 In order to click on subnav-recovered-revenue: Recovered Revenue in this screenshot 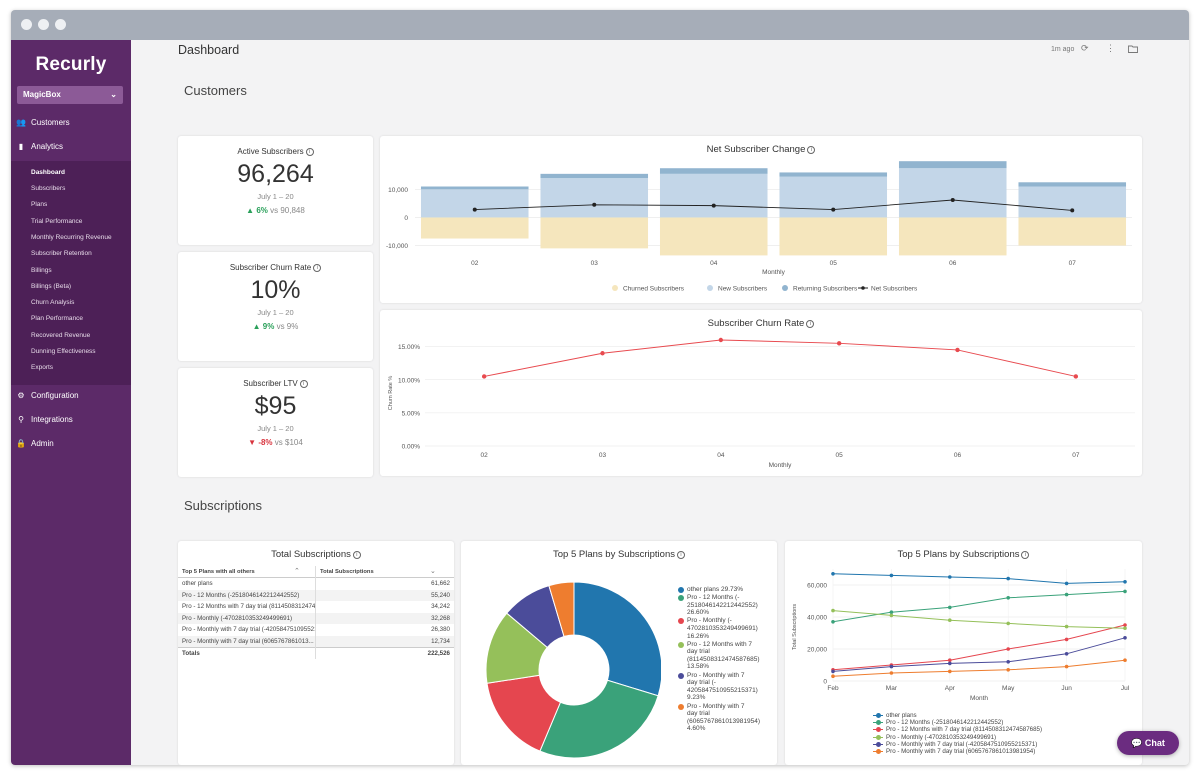, I will do `click(61, 335)`.